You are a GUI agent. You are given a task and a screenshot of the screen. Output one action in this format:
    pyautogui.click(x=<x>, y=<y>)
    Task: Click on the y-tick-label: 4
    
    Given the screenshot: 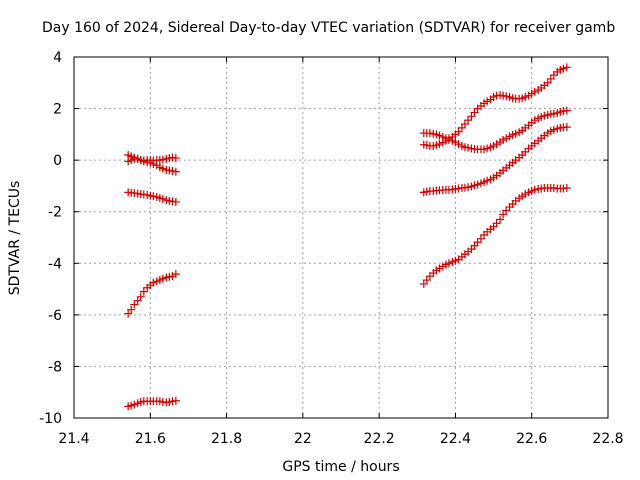 What is the action you would take?
    pyautogui.click(x=57, y=58)
    